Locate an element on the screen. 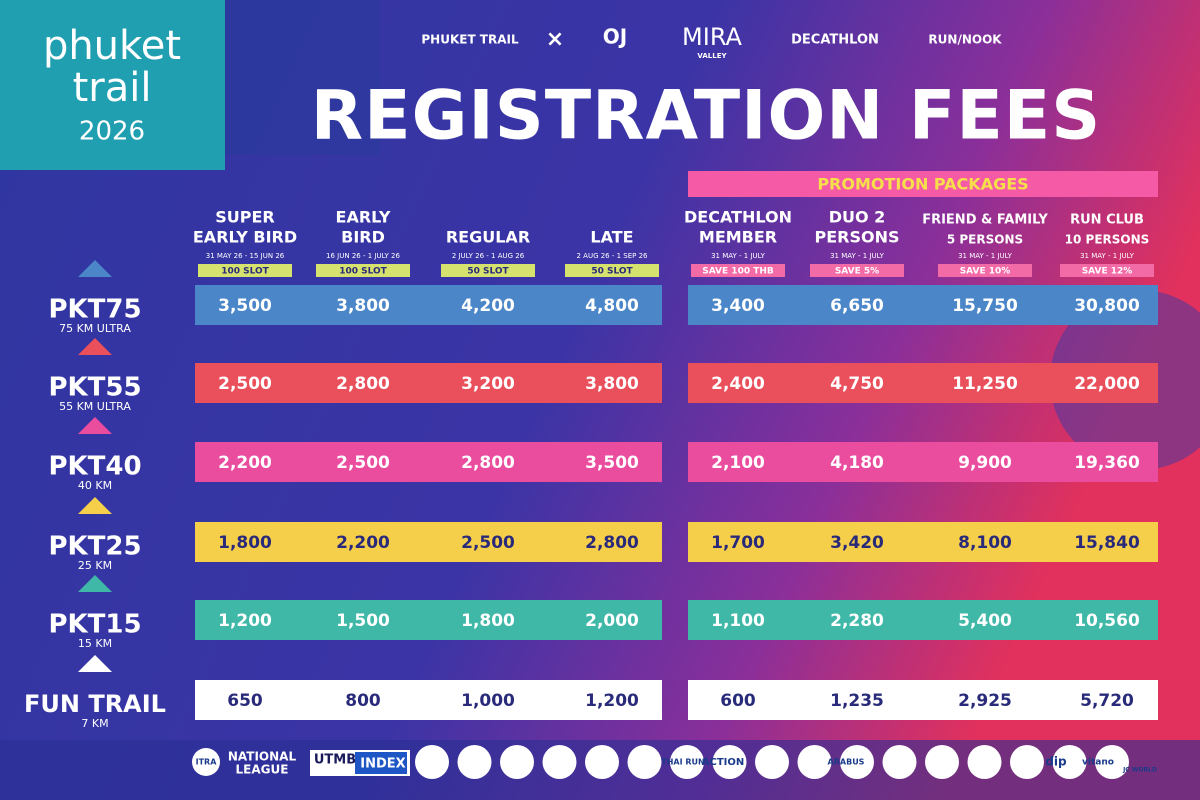  fee: 4,750 is located at coordinates (857, 384).